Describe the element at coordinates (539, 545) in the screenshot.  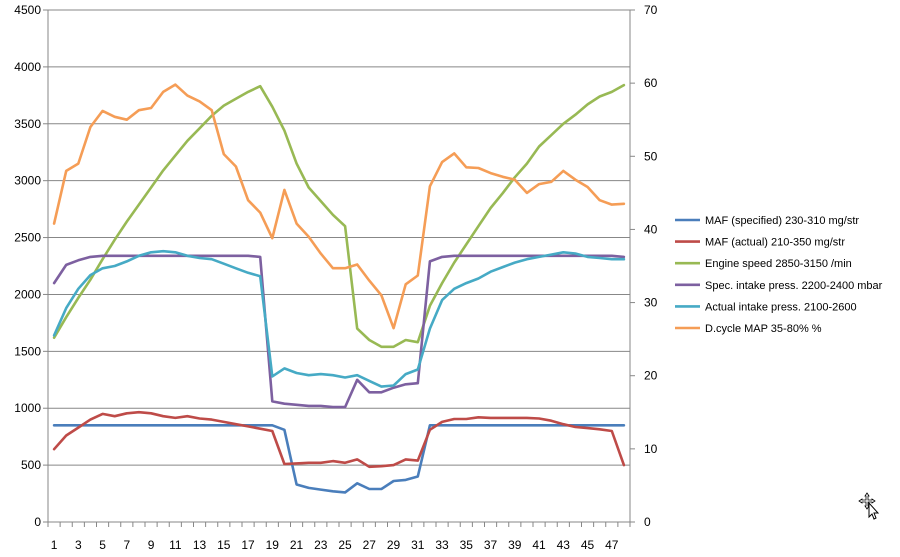
I see `x-tick-label: 41` at that location.